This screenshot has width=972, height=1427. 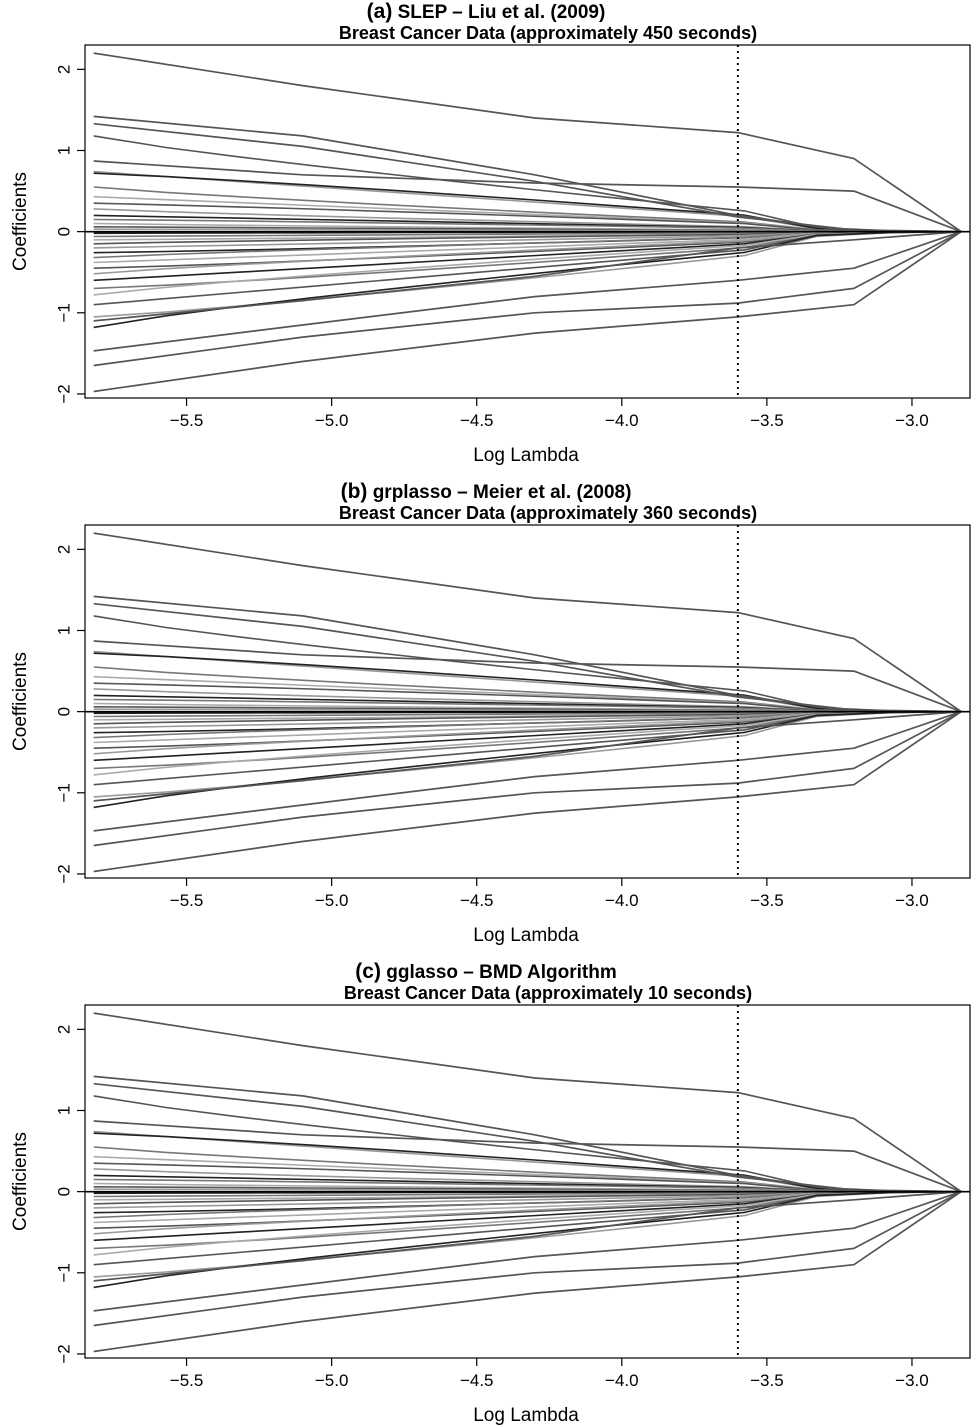 I want to click on chart-title: (b) grplasso – Meier et al. (2008), so click(x=486, y=491).